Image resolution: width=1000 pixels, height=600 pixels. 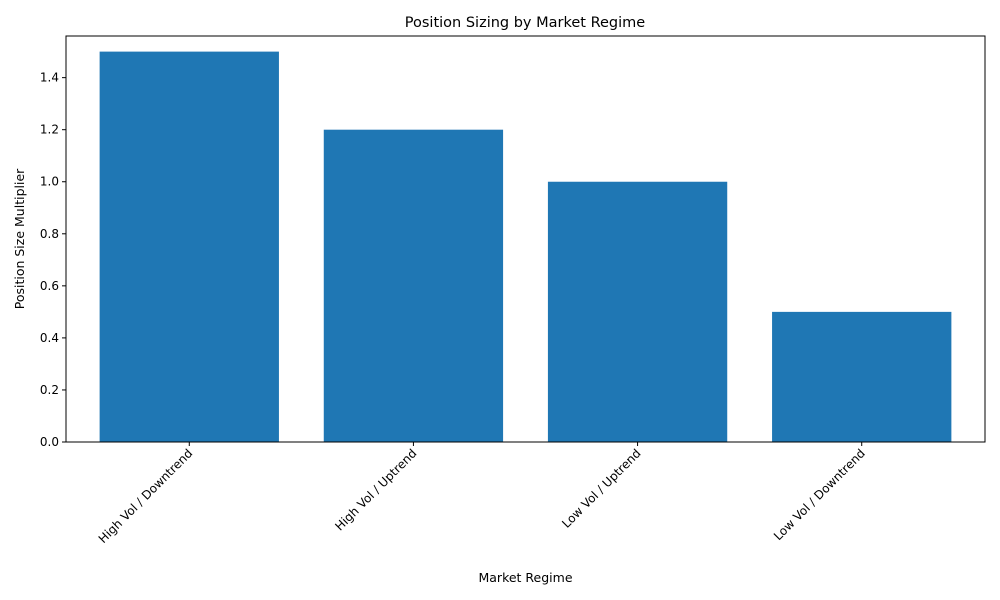 What do you see at coordinates (49, 78) in the screenshot?
I see `y-tick-label: 1.4` at bounding box center [49, 78].